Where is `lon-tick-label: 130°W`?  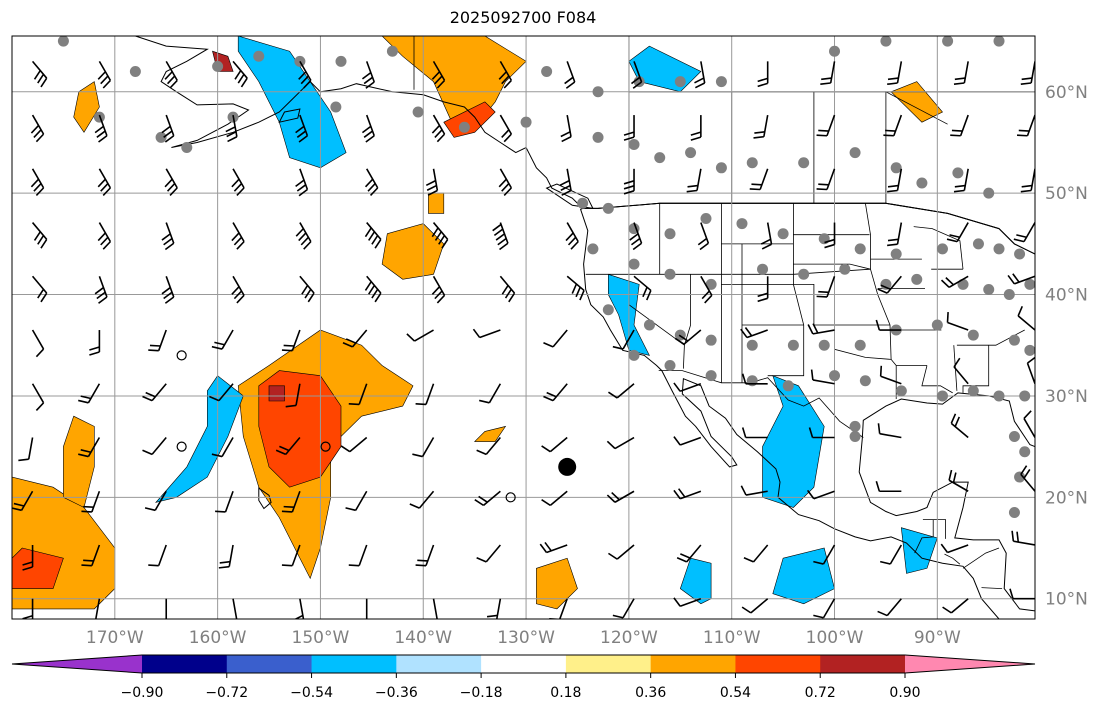 lon-tick-label: 130°W is located at coordinates (526, 638).